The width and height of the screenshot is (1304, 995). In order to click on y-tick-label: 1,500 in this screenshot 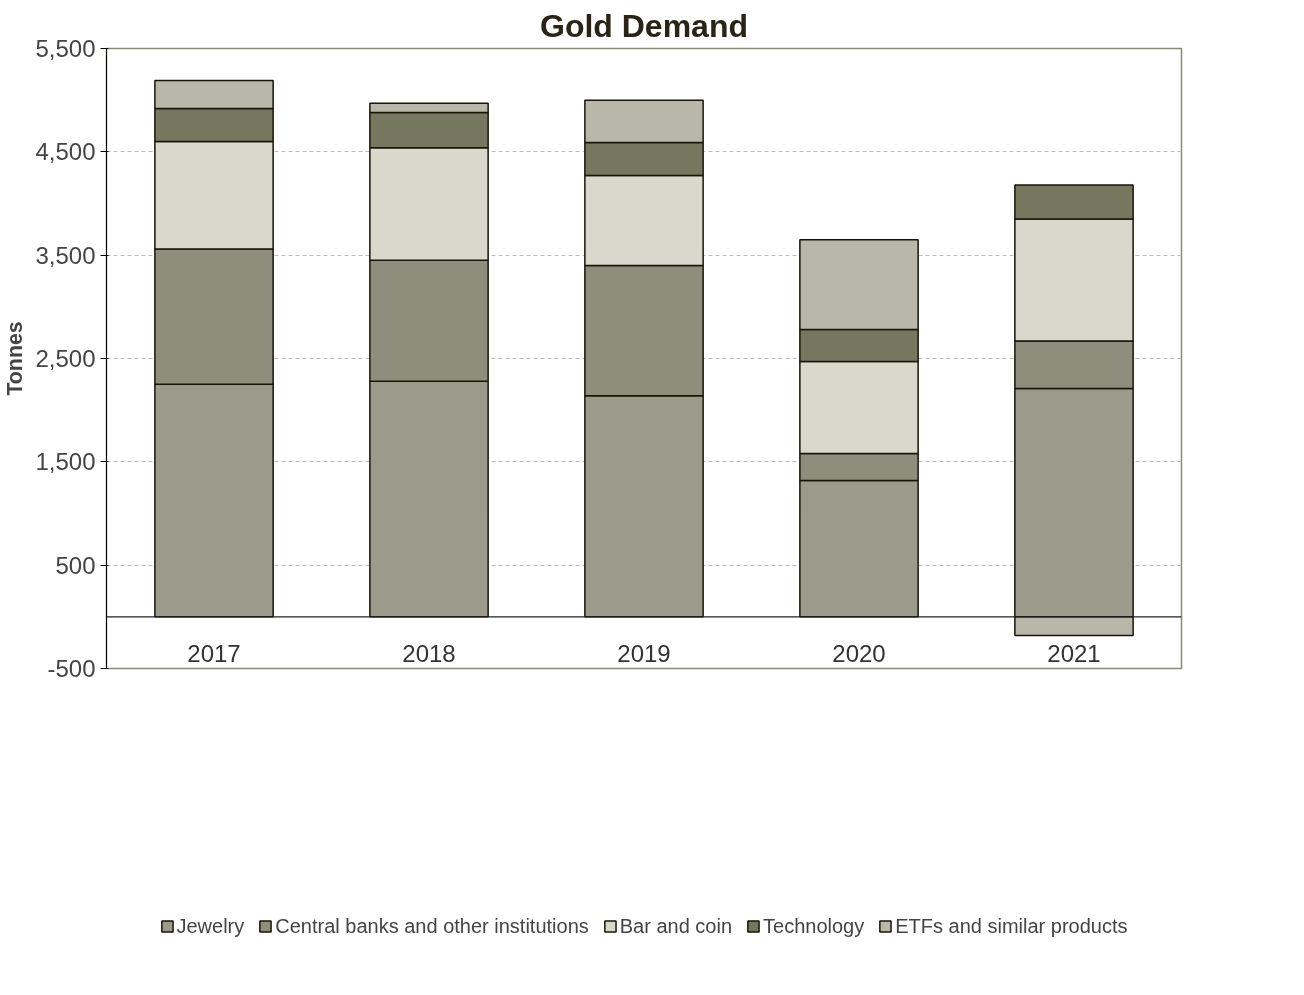, I will do `click(65, 462)`.